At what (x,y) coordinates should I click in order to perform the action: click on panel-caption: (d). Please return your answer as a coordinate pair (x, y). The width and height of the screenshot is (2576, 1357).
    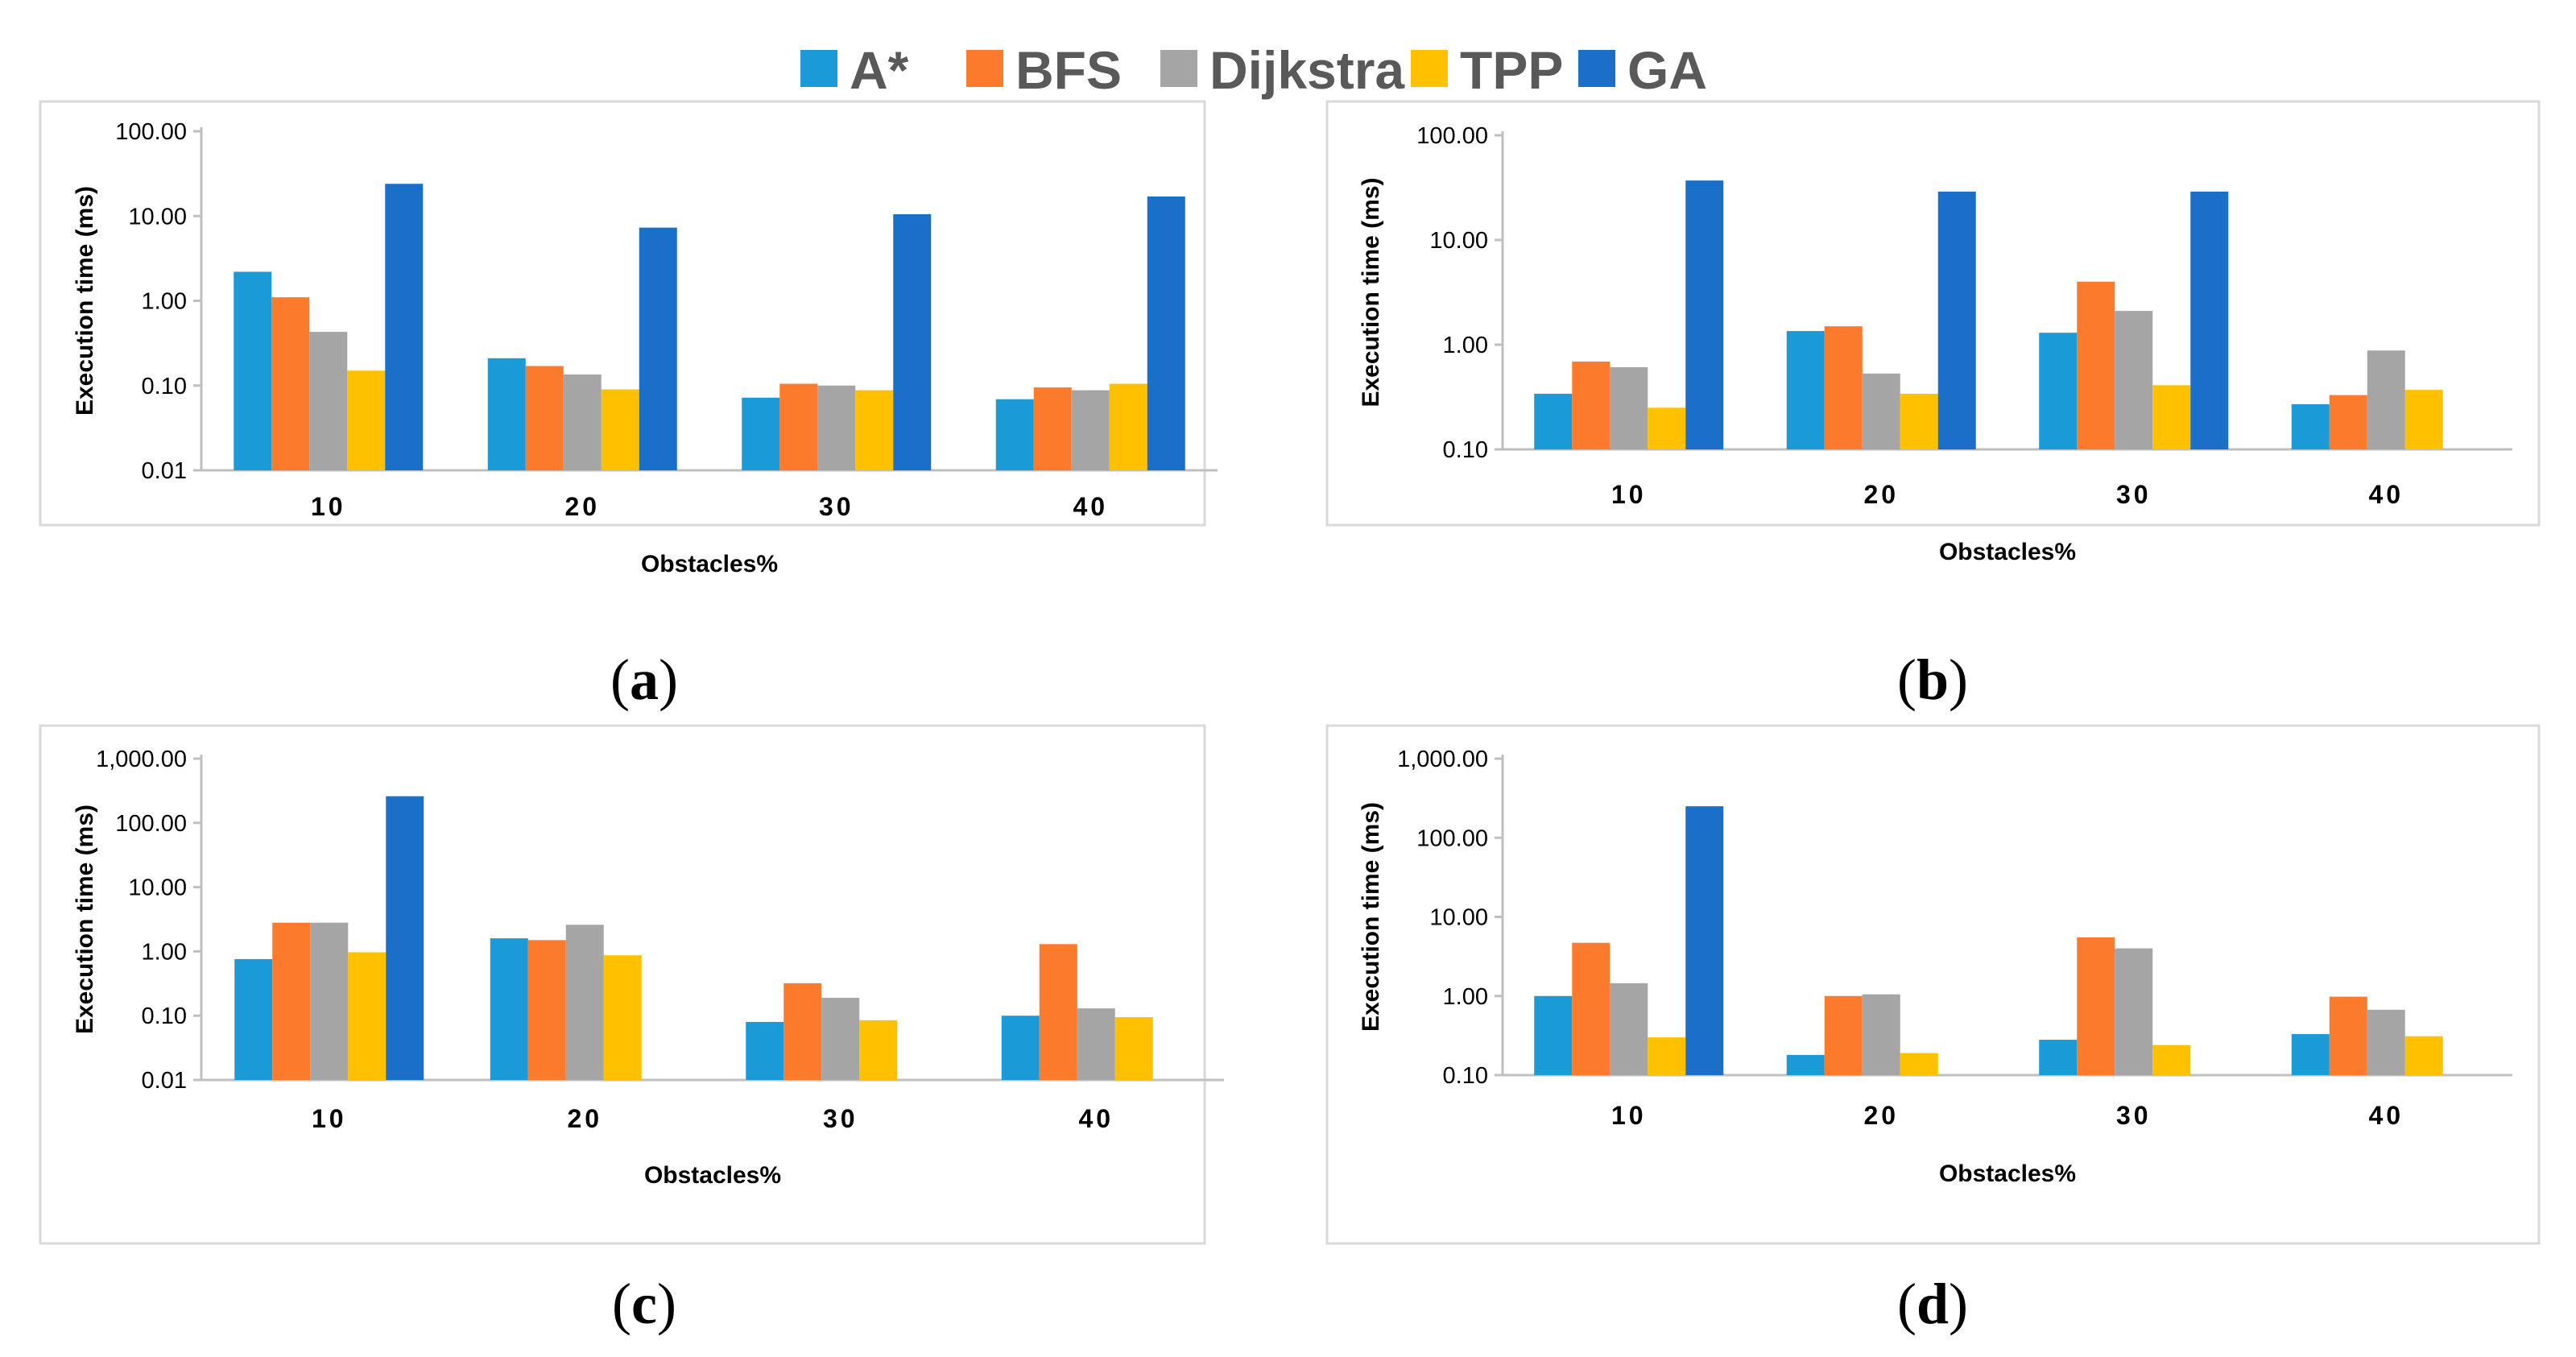
    Looking at the image, I should click on (1933, 1304).